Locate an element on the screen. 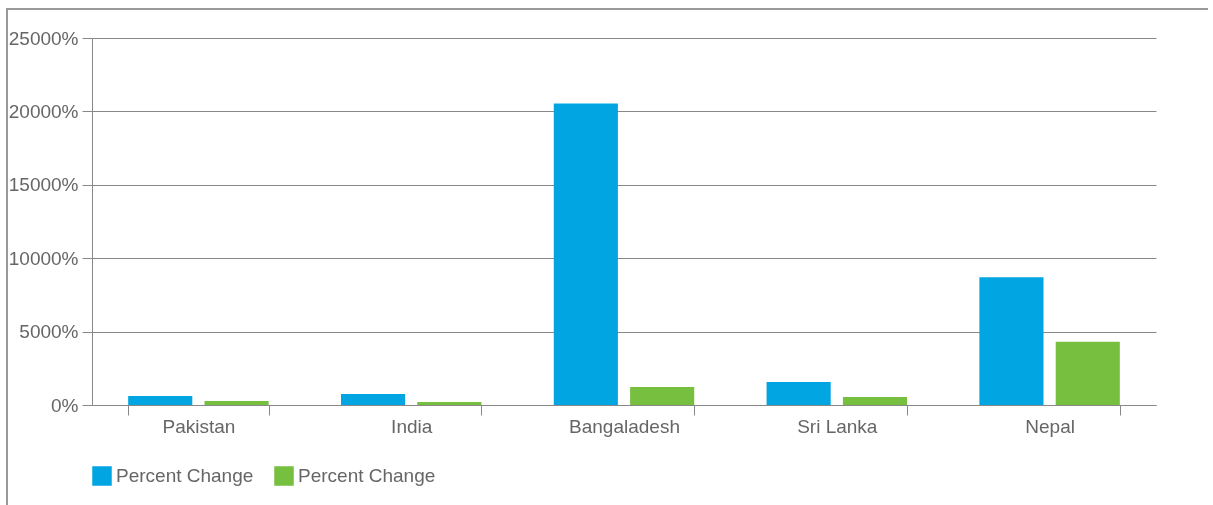 The image size is (1213, 505). x-tick-label: Bangaladesh is located at coordinates (624, 426).